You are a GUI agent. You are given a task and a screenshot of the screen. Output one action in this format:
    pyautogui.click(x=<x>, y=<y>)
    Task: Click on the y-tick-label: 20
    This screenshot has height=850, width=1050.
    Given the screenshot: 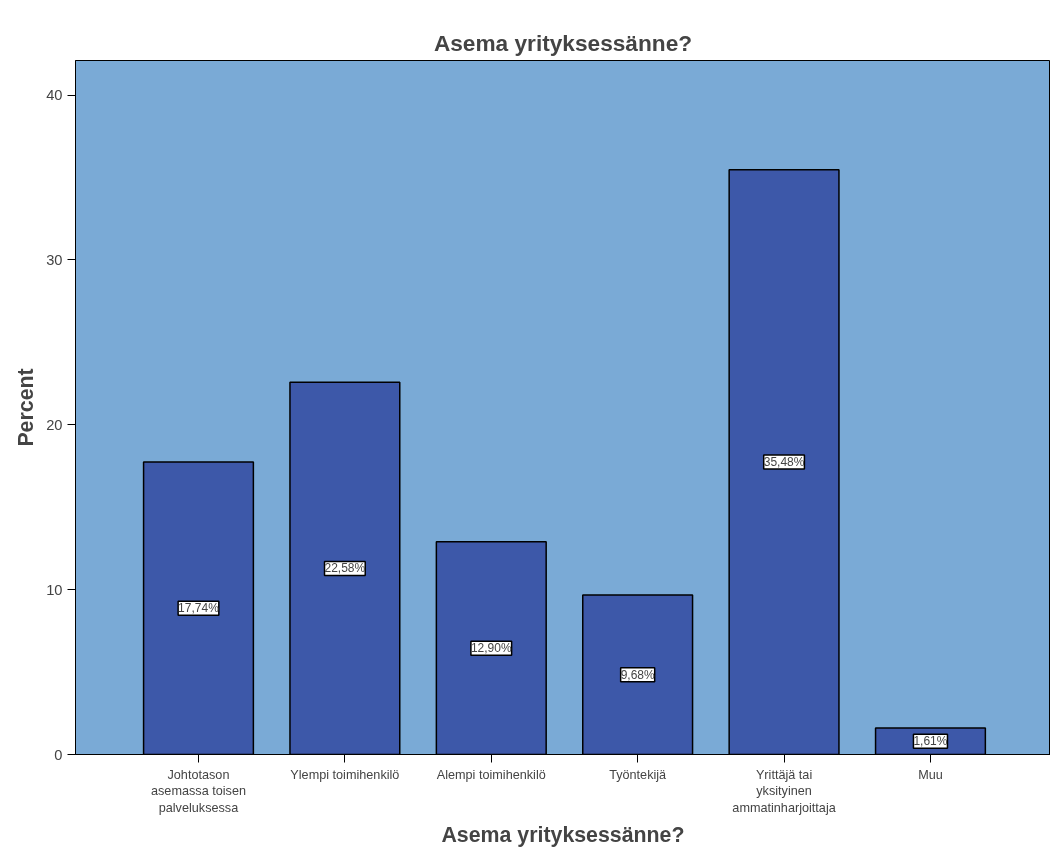 What is the action you would take?
    pyautogui.click(x=54, y=424)
    